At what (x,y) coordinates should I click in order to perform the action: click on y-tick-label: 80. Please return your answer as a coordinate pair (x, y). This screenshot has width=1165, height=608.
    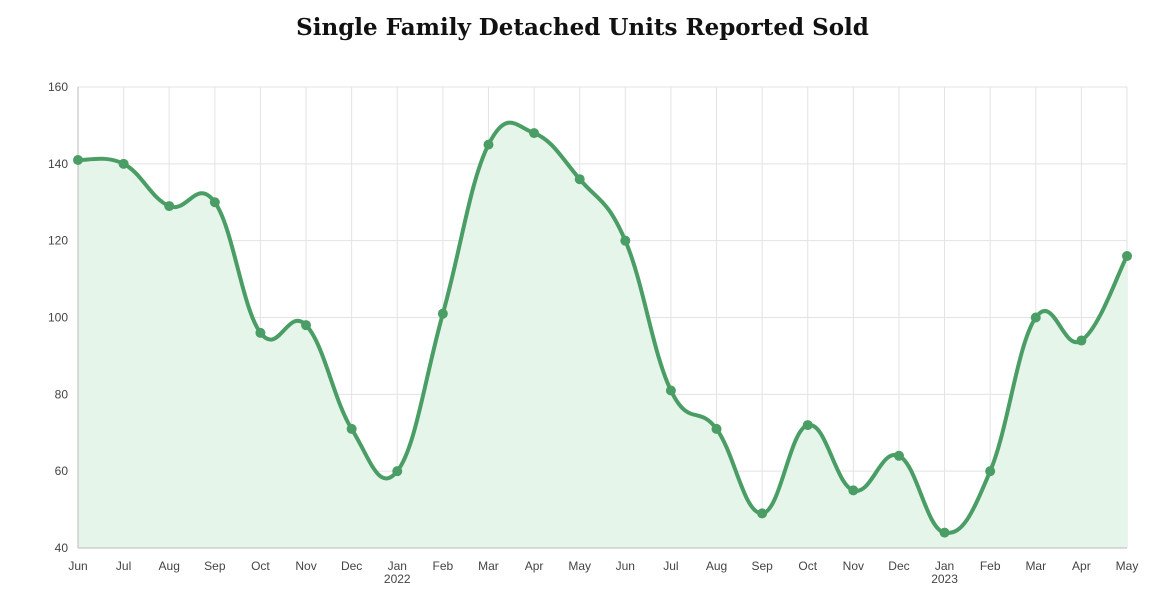
    Looking at the image, I should click on (62, 394).